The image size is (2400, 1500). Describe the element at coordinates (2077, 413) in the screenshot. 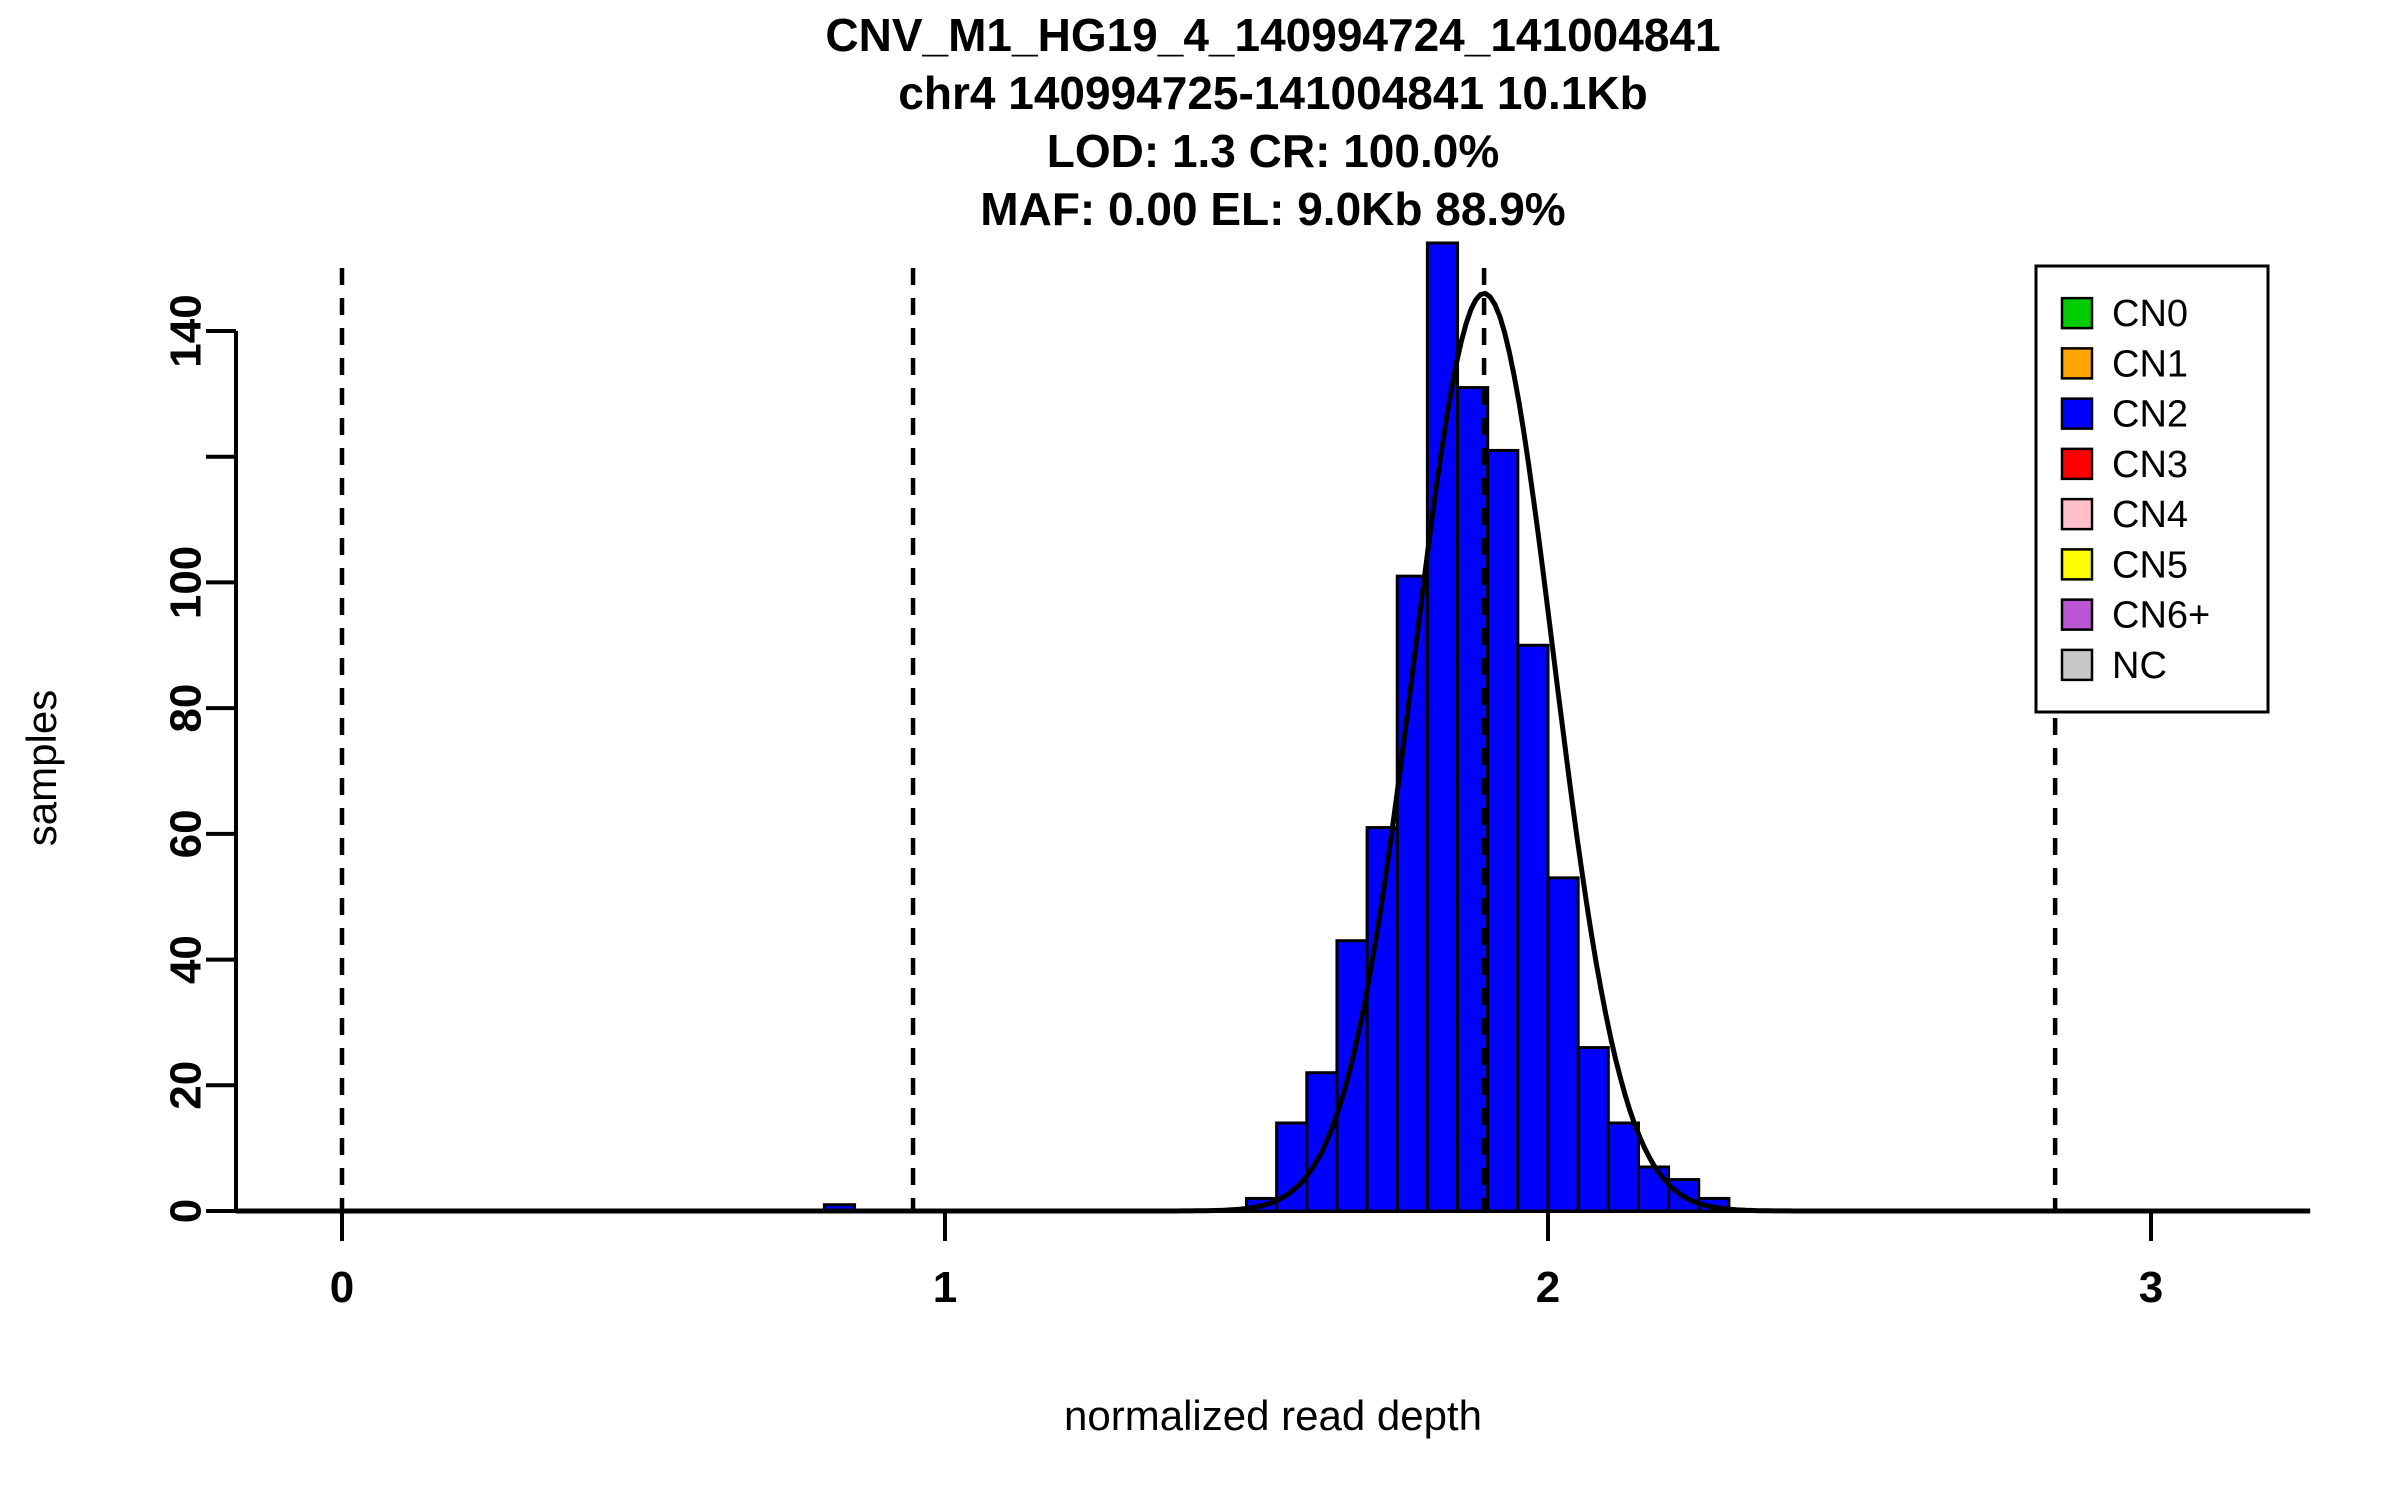

I see `legend-swatch-cn2` at that location.